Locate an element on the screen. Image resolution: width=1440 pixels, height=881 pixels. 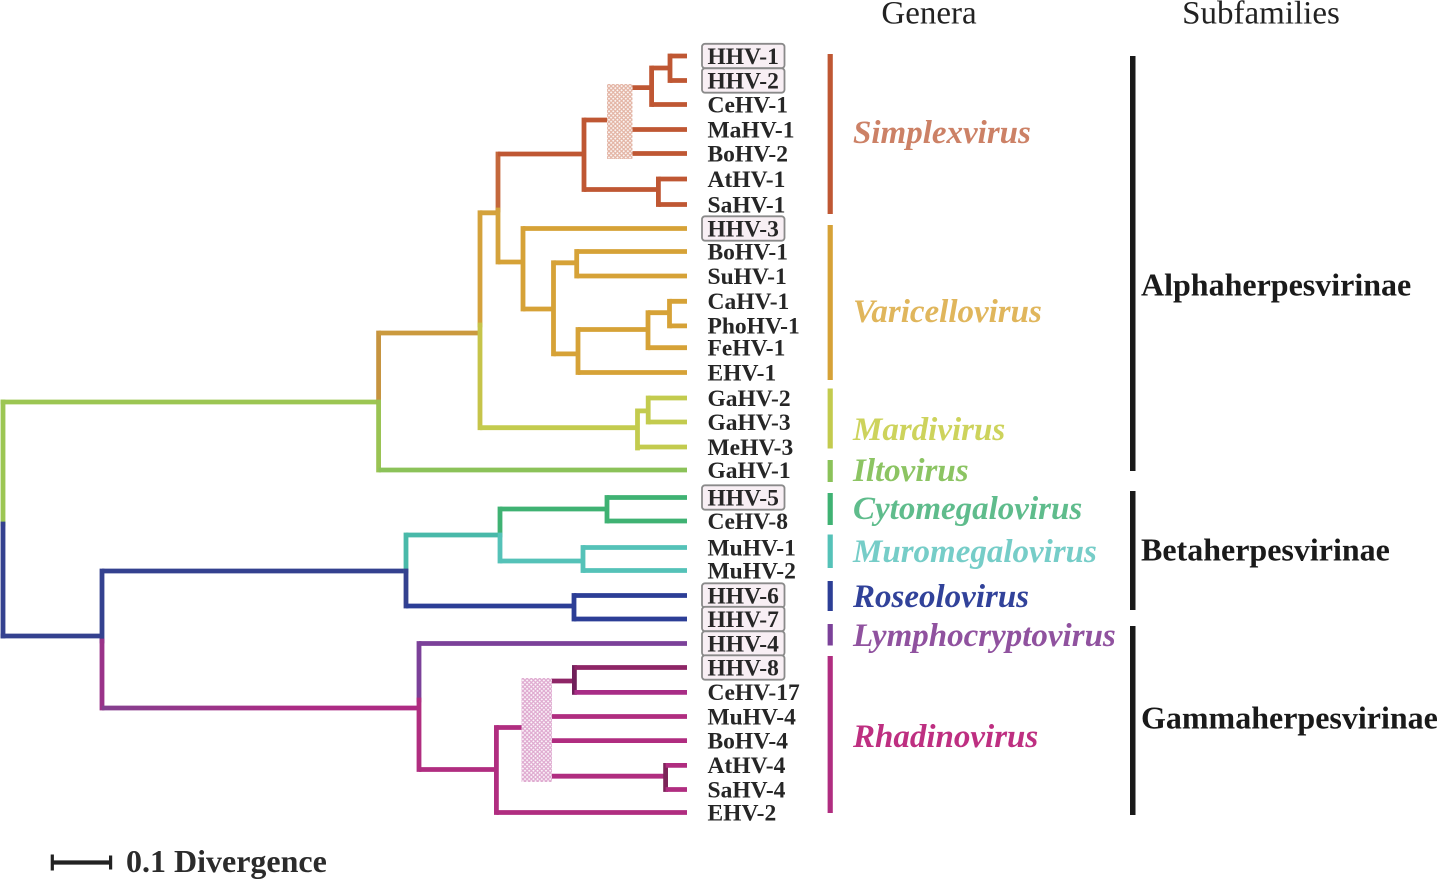
svg-text: BoHV-1 is located at coordinates (748, 252).